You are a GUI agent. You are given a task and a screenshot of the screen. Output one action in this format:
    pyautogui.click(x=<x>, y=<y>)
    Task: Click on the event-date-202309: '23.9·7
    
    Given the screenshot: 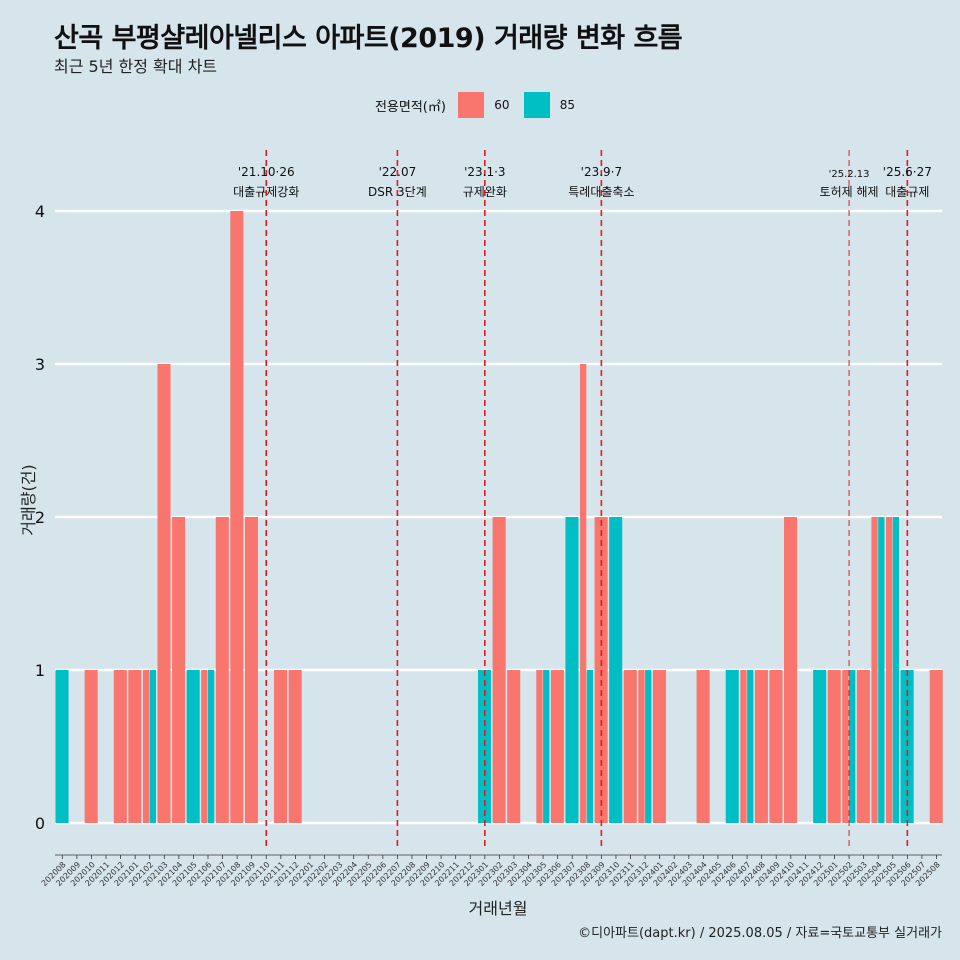 What is the action you would take?
    pyautogui.click(x=601, y=172)
    